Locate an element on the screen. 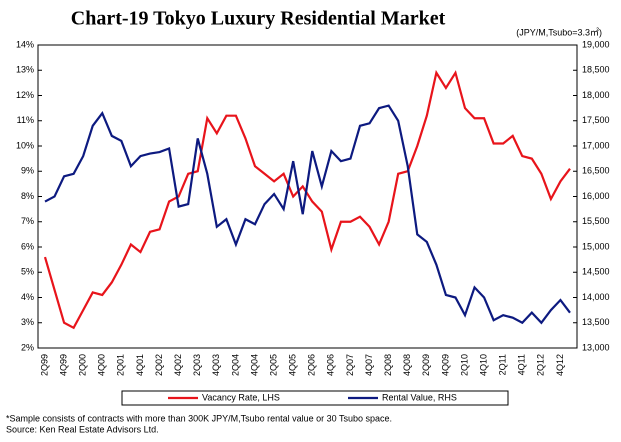 The width and height of the screenshot is (621, 442). x-tick-label: 2Q12 is located at coordinates (541, 365).